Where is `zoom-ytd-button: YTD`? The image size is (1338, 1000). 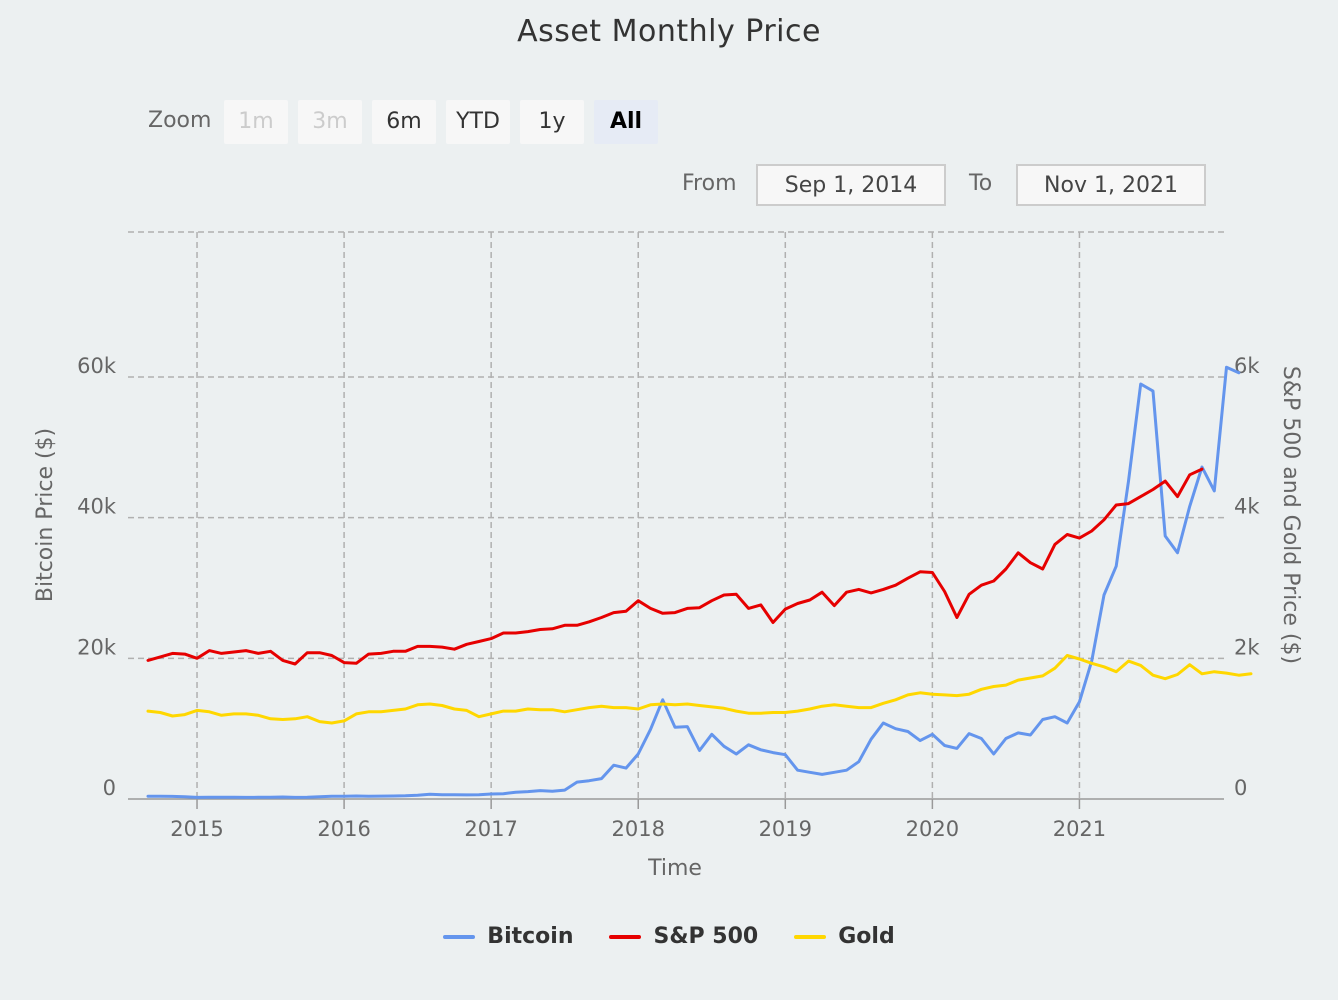
zoom-ytd-button: YTD is located at coordinates (478, 122).